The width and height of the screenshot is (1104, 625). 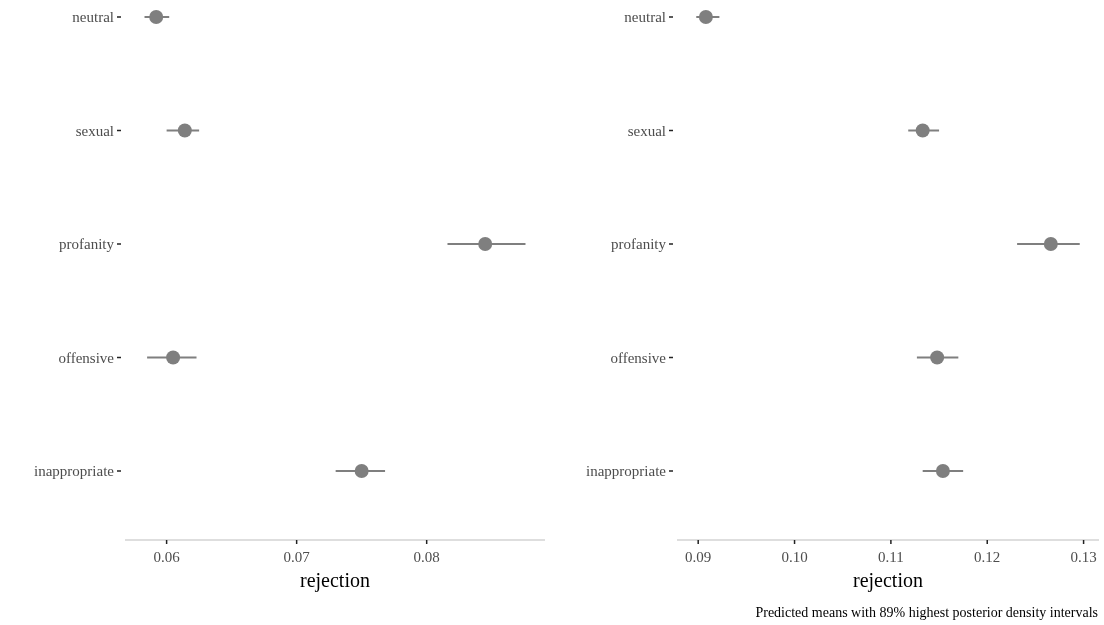 I want to click on x-tick-label: 0.13, so click(x=1083, y=557).